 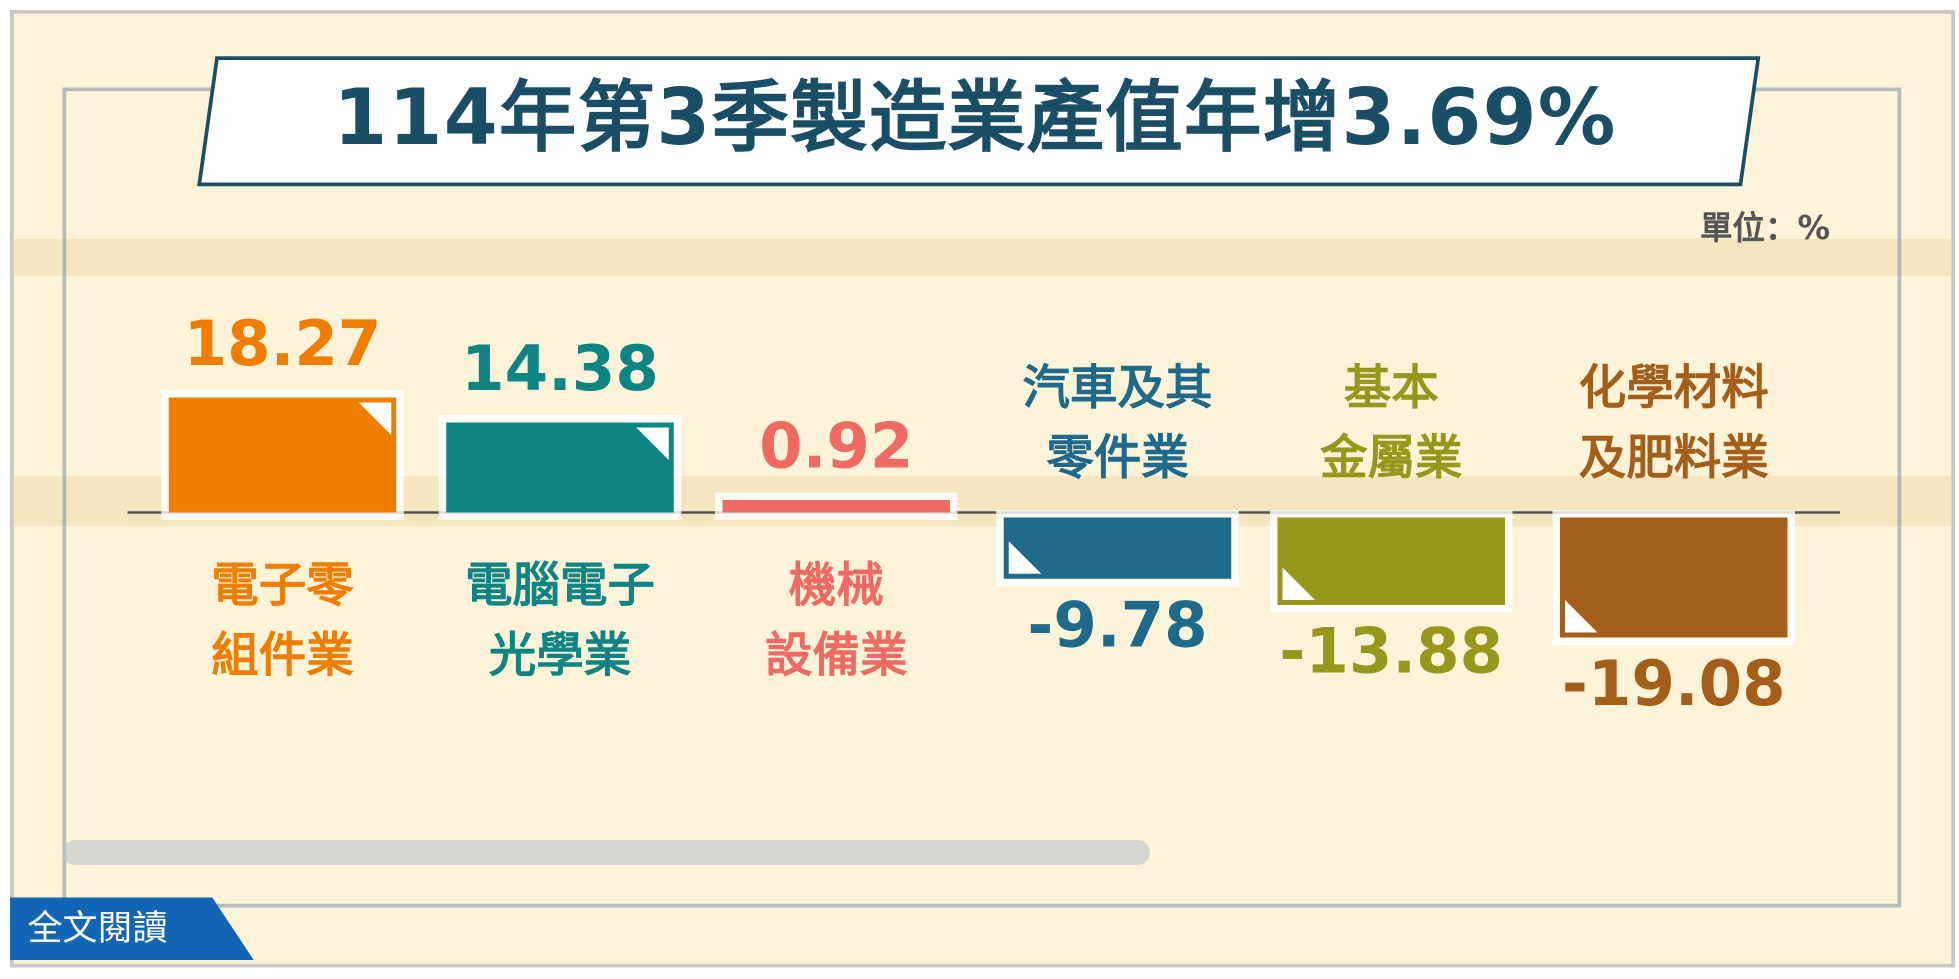 What do you see at coordinates (1391, 651) in the screenshot?
I see `data-label: -13.88` at bounding box center [1391, 651].